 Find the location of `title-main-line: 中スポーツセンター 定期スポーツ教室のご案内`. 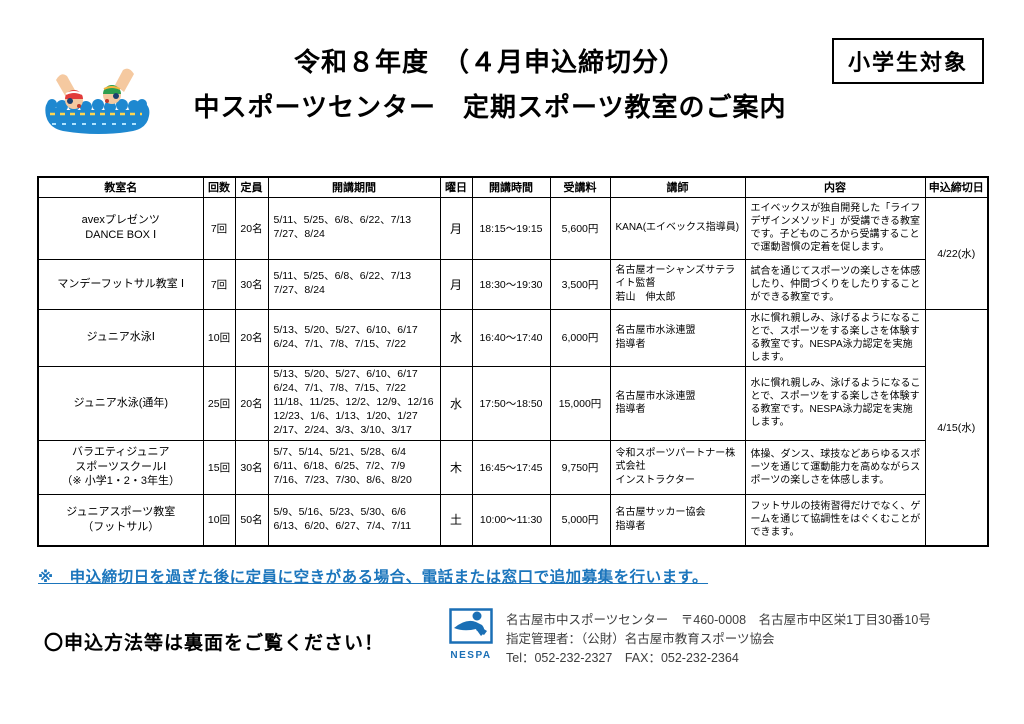

title-main-line: 中スポーツセンター 定期スポーツ教室のご案内 is located at coordinates (490, 107).